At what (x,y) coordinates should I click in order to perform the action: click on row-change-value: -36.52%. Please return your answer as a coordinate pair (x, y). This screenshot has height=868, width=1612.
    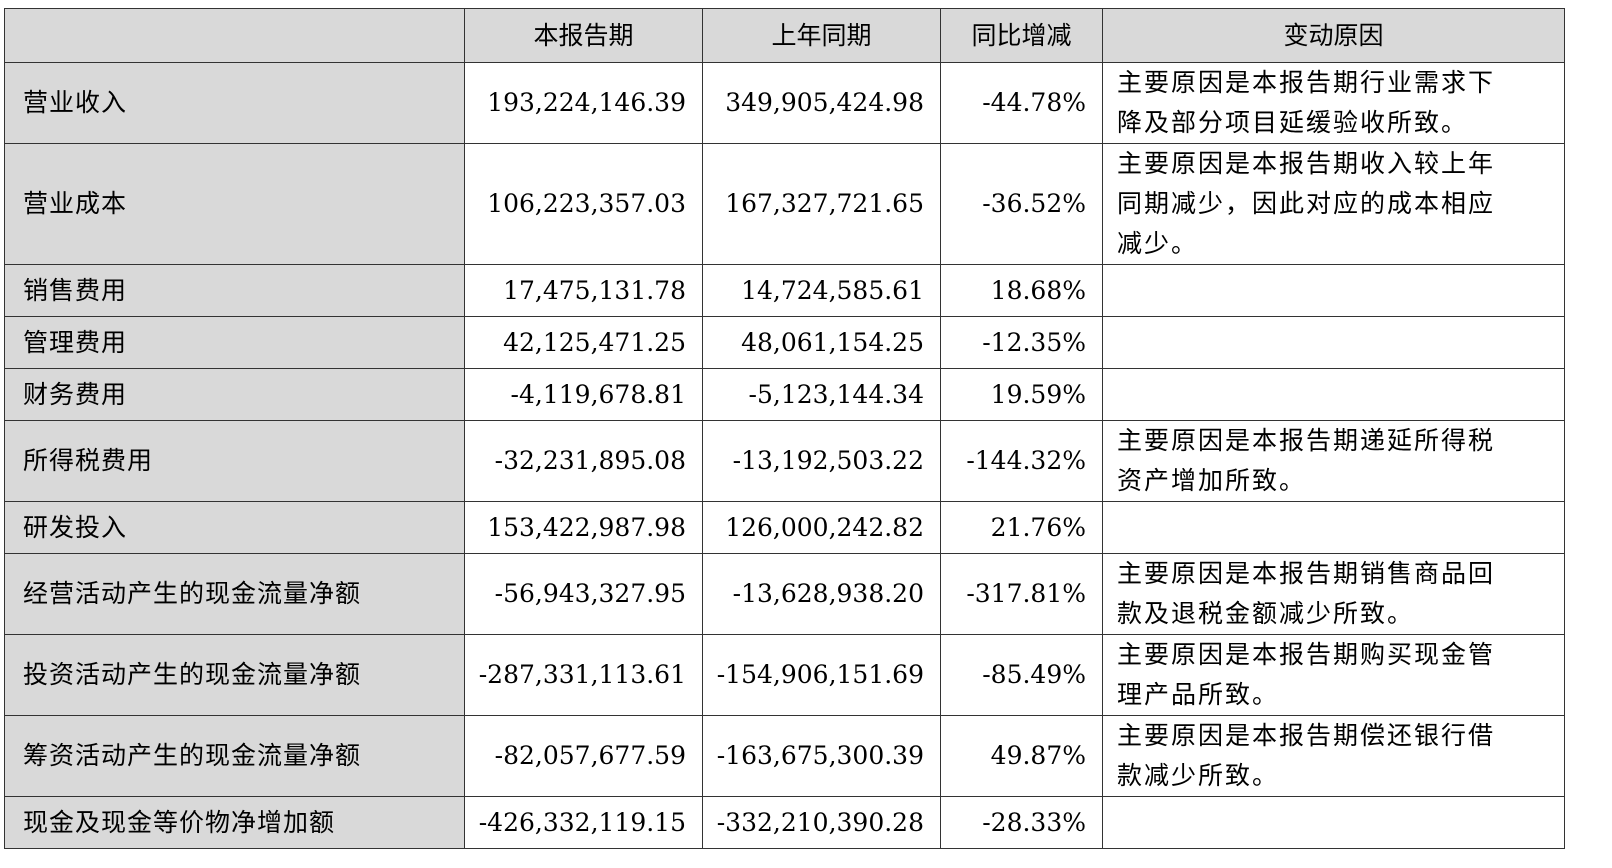
    Looking at the image, I should click on (1021, 204).